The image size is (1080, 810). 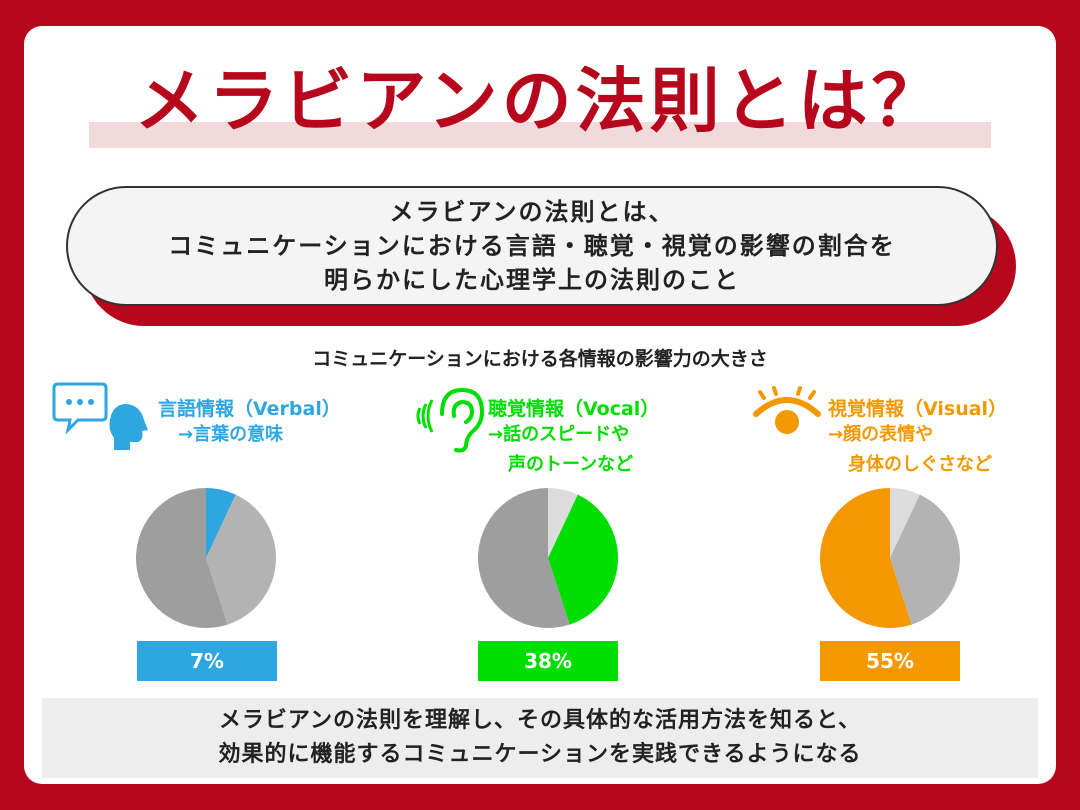 What do you see at coordinates (540, 135) in the screenshot?
I see `title-highlight-band` at bounding box center [540, 135].